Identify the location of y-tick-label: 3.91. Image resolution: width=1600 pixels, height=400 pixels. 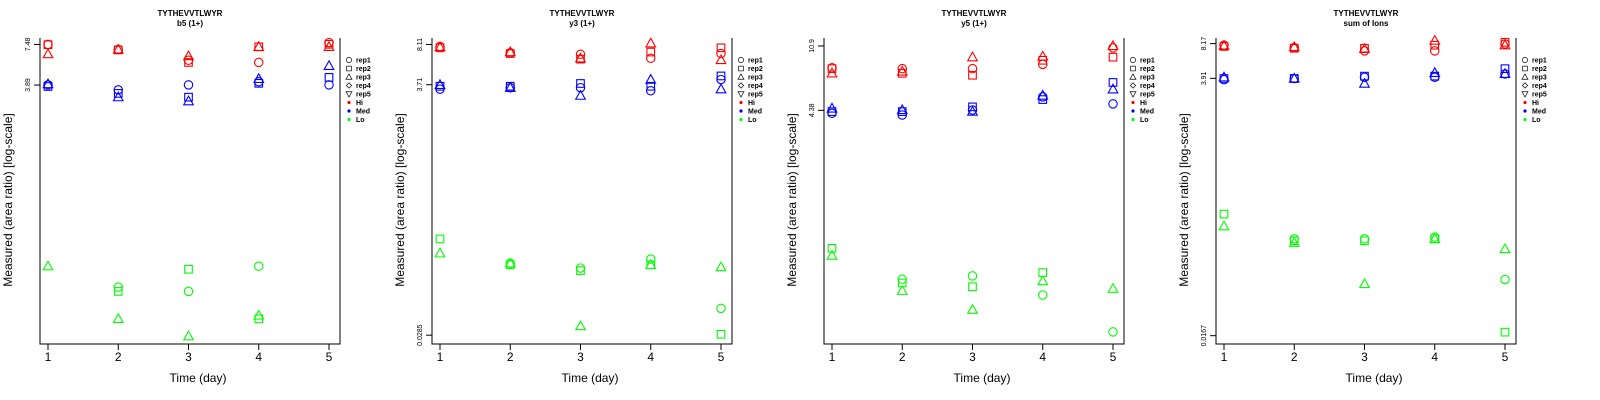
(1204, 78).